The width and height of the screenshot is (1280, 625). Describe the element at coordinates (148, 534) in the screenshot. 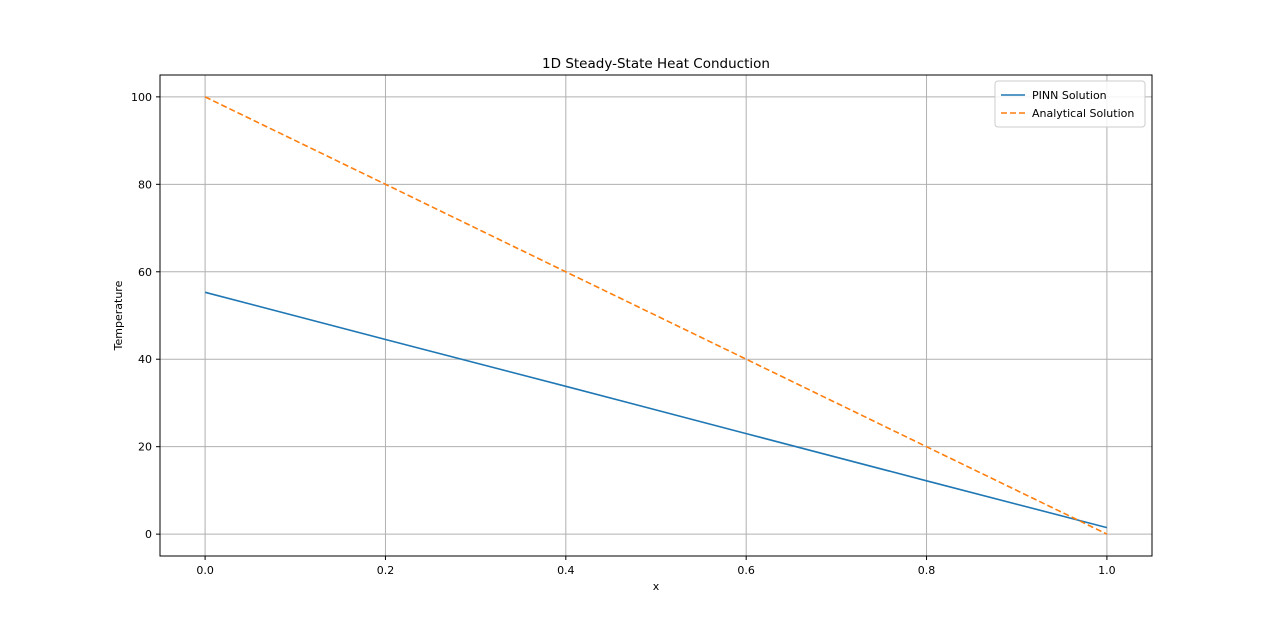

I see `y-tick-label: 0` at that location.